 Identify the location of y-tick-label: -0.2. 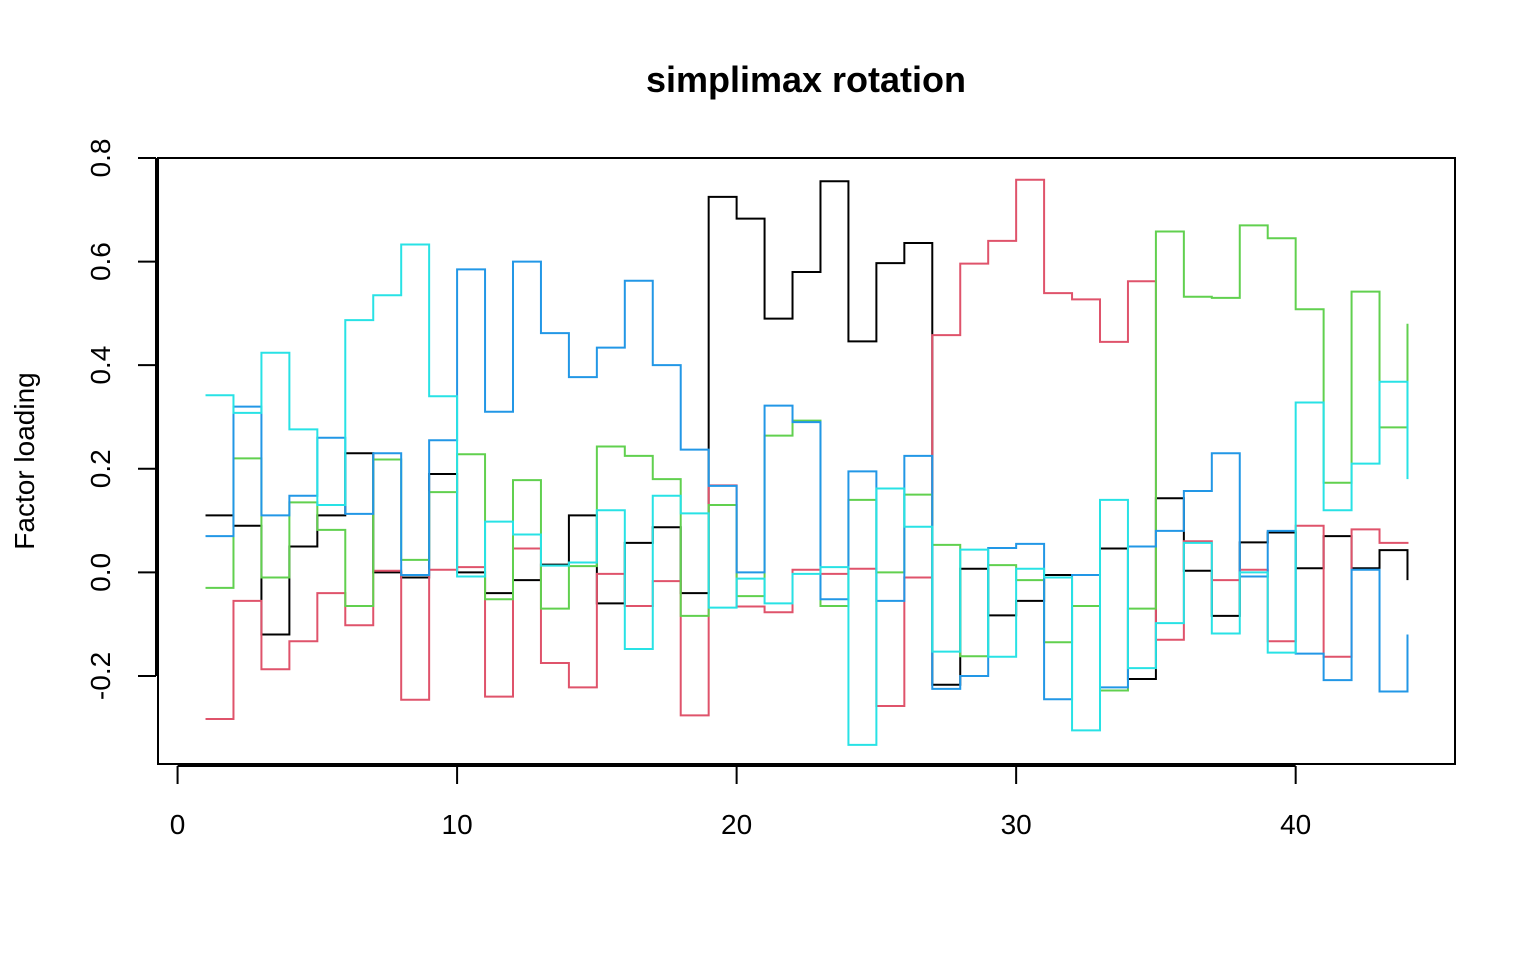
(100, 676).